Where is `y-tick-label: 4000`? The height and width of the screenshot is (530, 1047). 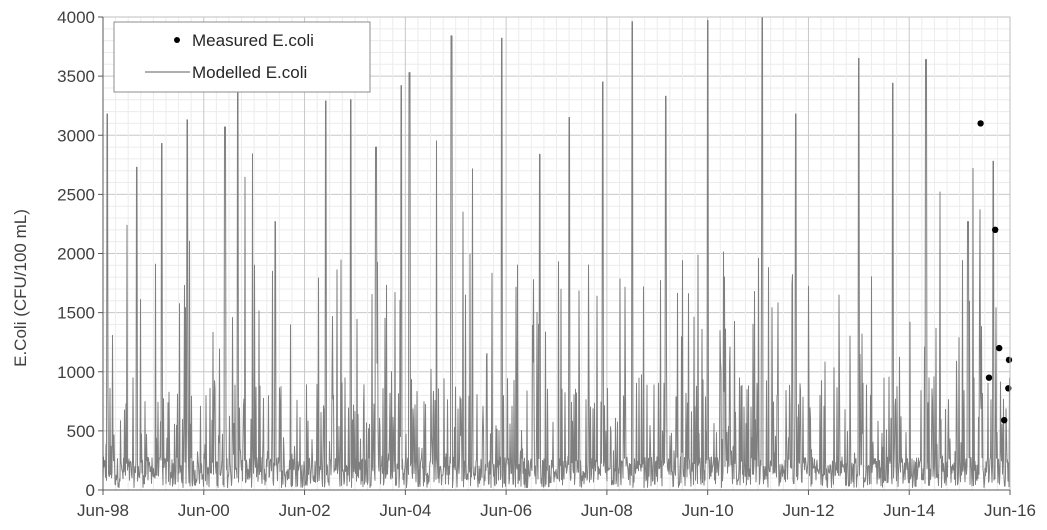 y-tick-label: 4000 is located at coordinates (76, 17).